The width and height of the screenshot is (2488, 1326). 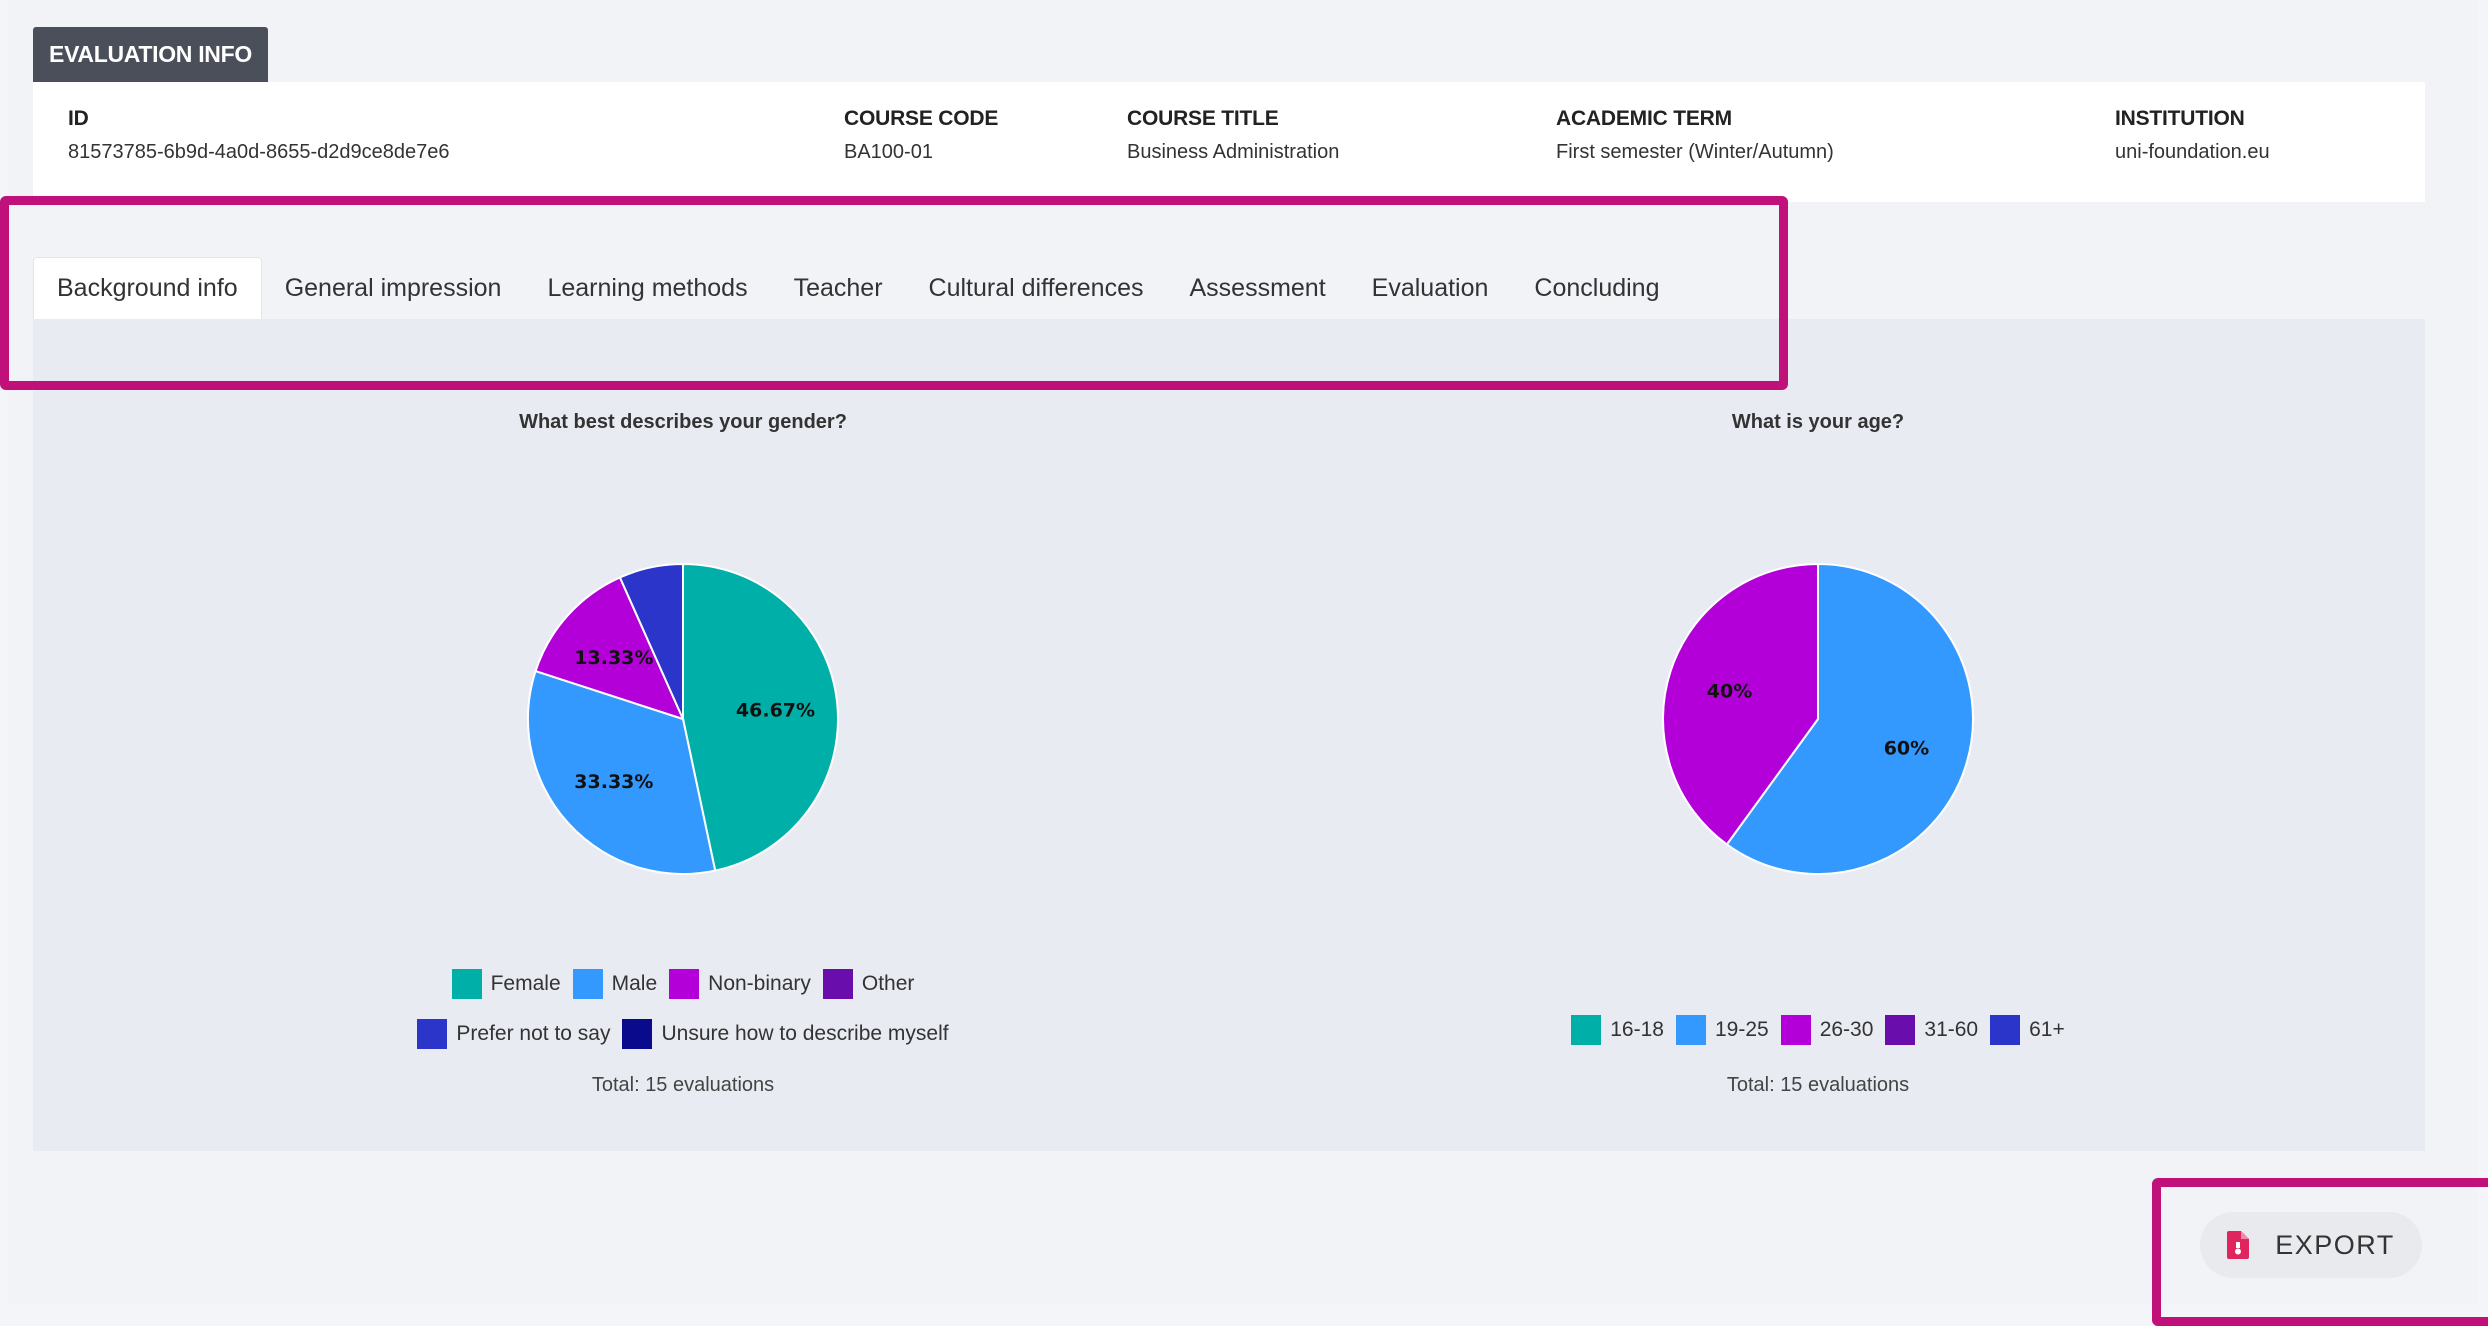 I want to click on legend-label: 19-25, so click(x=1741, y=1029).